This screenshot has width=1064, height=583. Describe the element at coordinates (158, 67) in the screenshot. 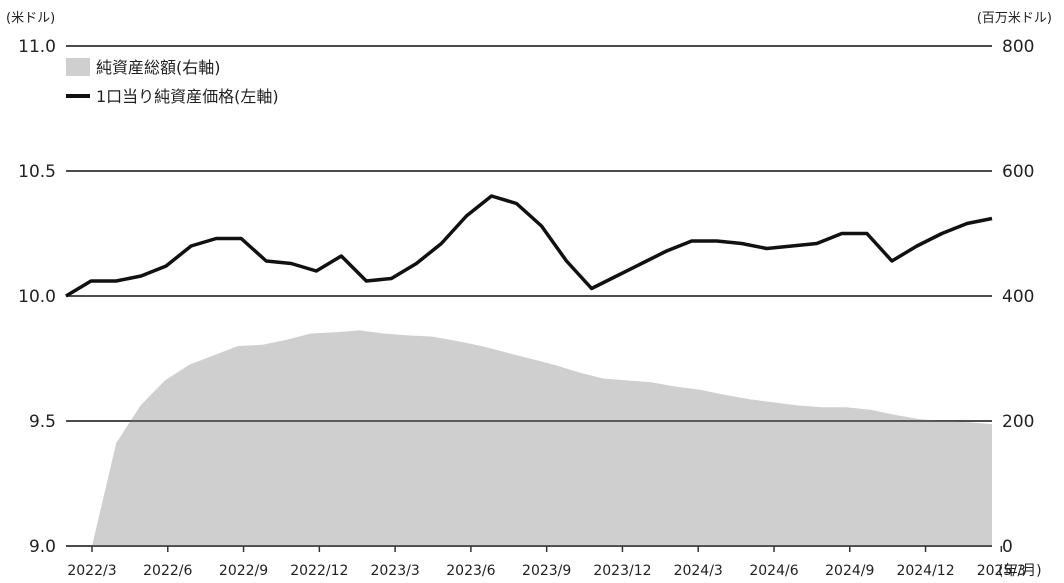

I see `legend-area-label: 純資産総額(右軸)` at that location.